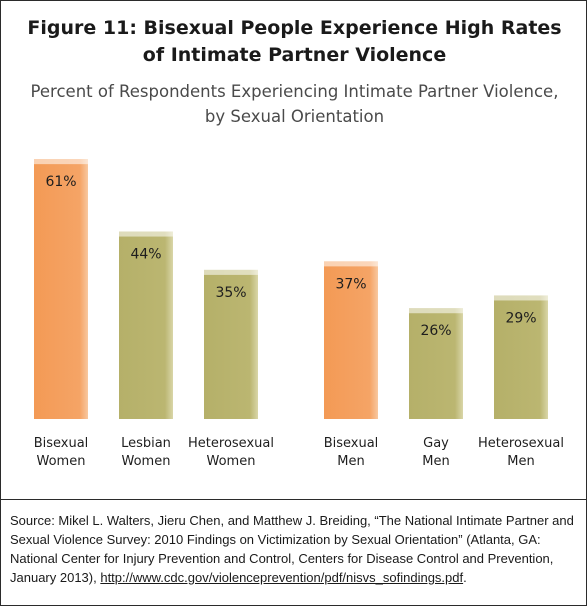 The image size is (587, 606). Describe the element at coordinates (350, 461) in the screenshot. I see `category-label-3-1: Men` at that location.